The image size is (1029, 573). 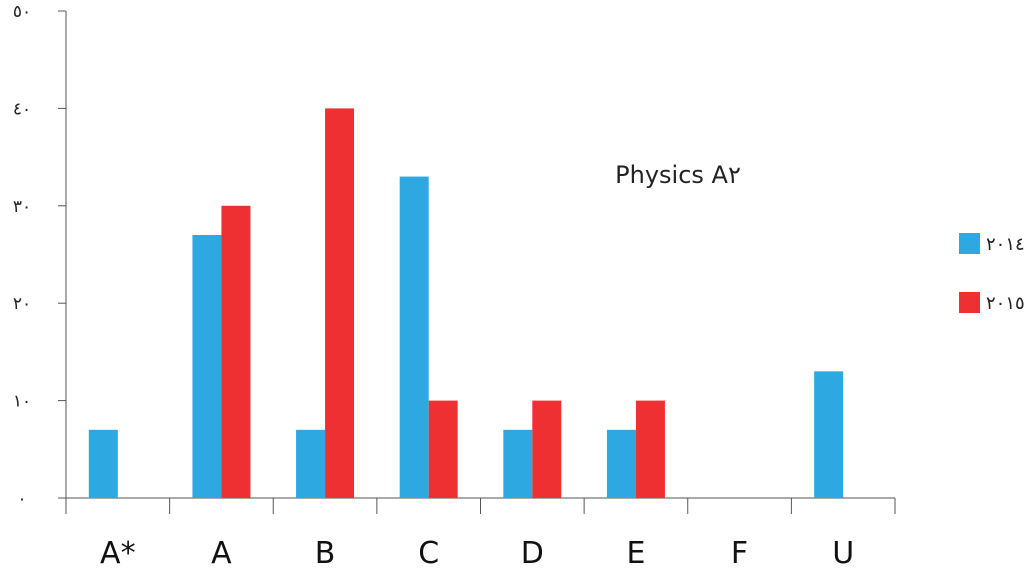 I want to click on x-tick-label: U, so click(x=843, y=553).